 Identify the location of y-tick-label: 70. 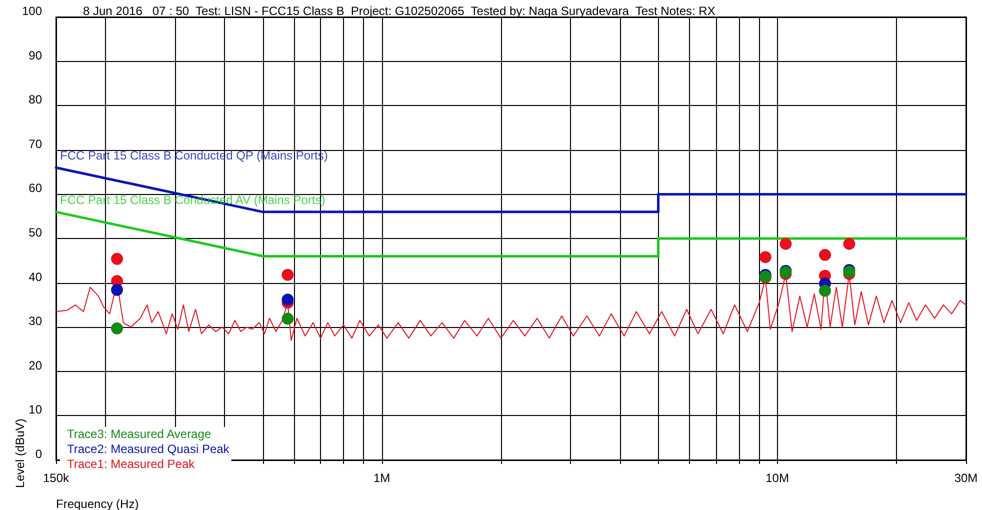
(35, 143).